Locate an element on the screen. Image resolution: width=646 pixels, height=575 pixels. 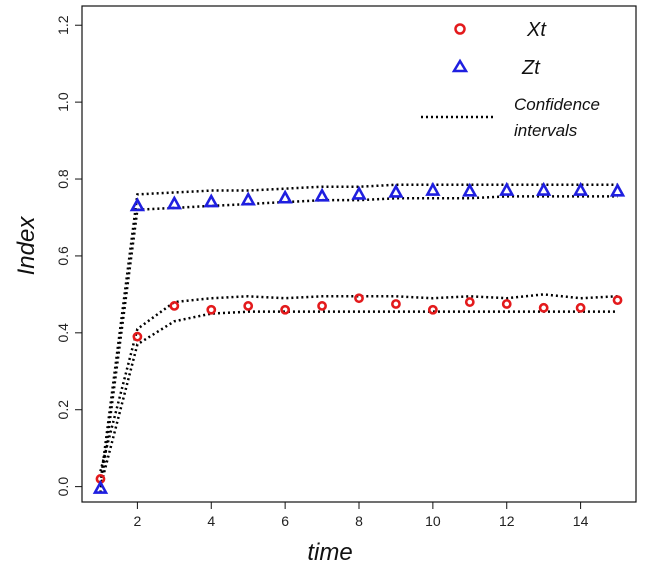
legend-ci-label-line2: intervals is located at coordinates (546, 130).